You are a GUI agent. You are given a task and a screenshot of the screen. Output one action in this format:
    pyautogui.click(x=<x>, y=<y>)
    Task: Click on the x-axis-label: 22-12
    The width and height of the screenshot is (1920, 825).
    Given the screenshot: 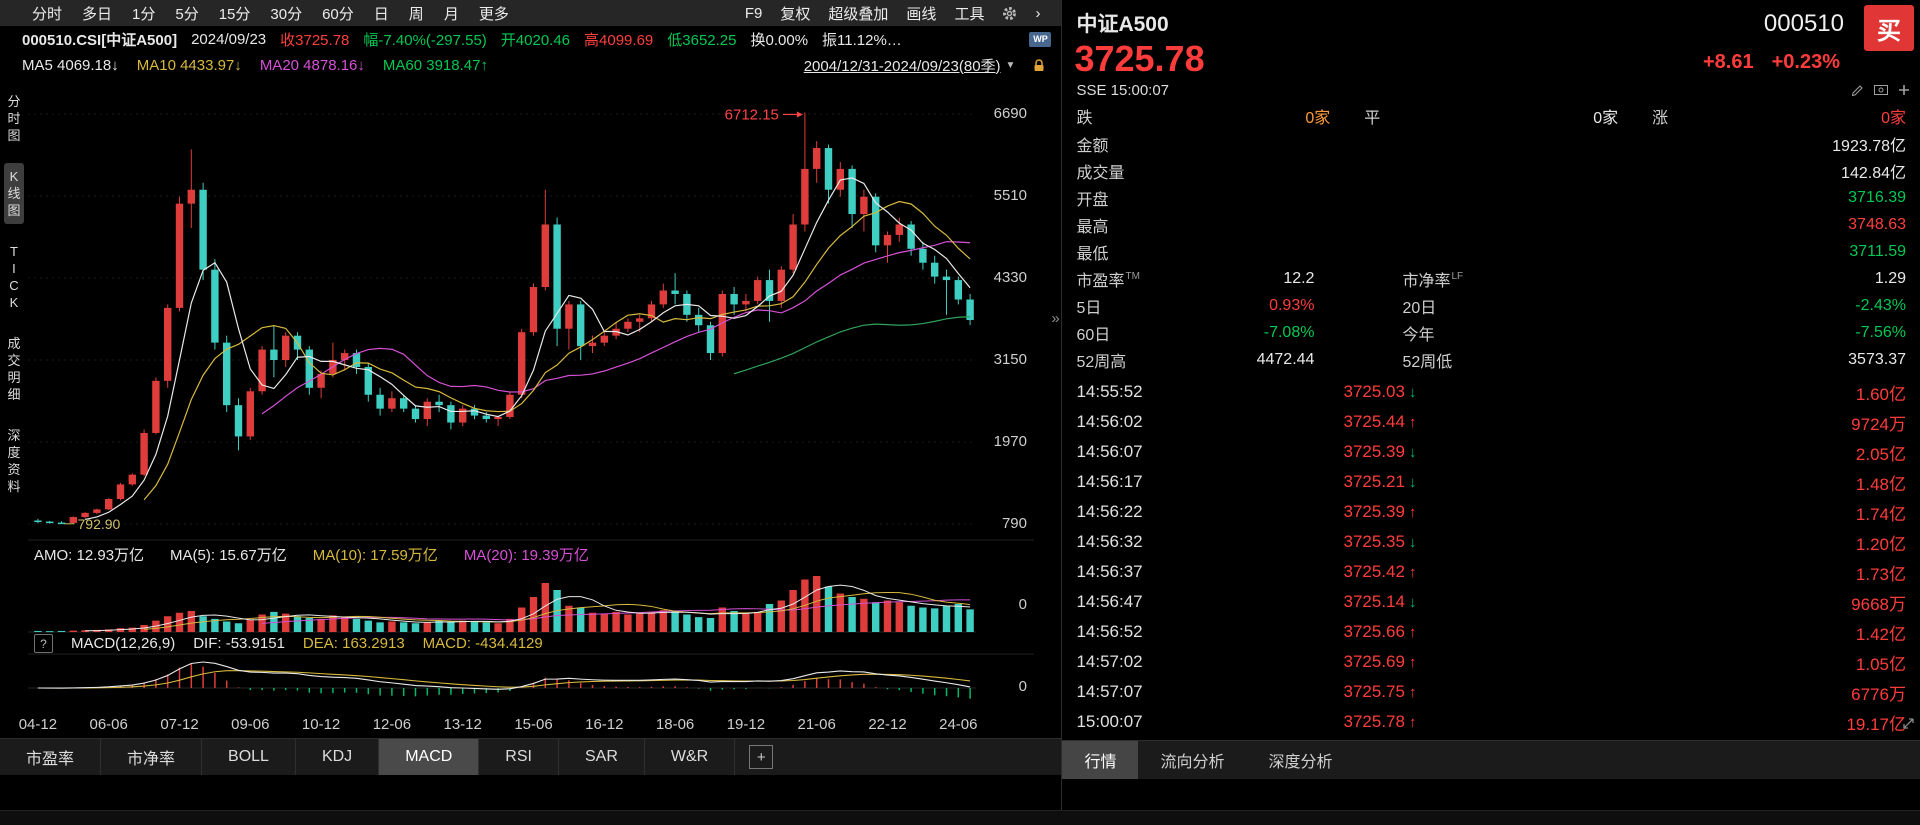 What is the action you would take?
    pyautogui.click(x=887, y=724)
    